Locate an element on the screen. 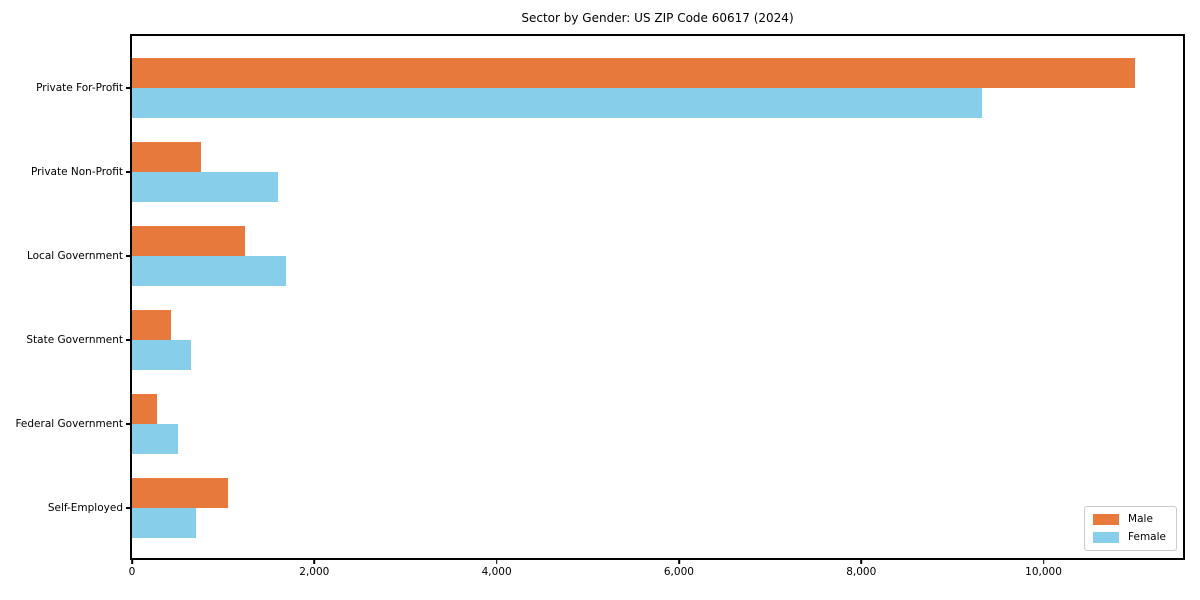 The height and width of the screenshot is (600, 1200). legend: Male Female is located at coordinates (1130, 528).